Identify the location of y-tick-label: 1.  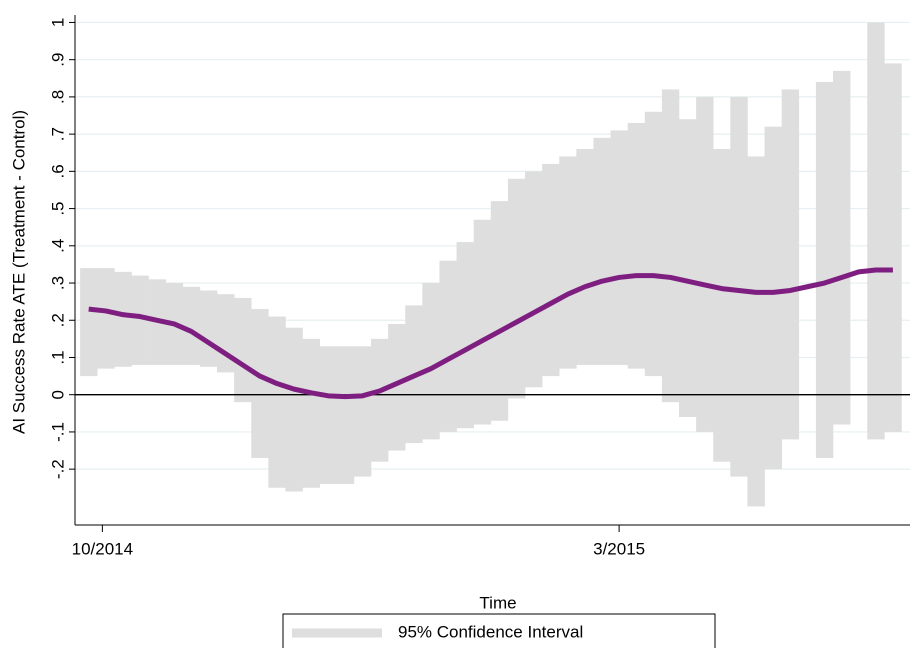
(57, 22).